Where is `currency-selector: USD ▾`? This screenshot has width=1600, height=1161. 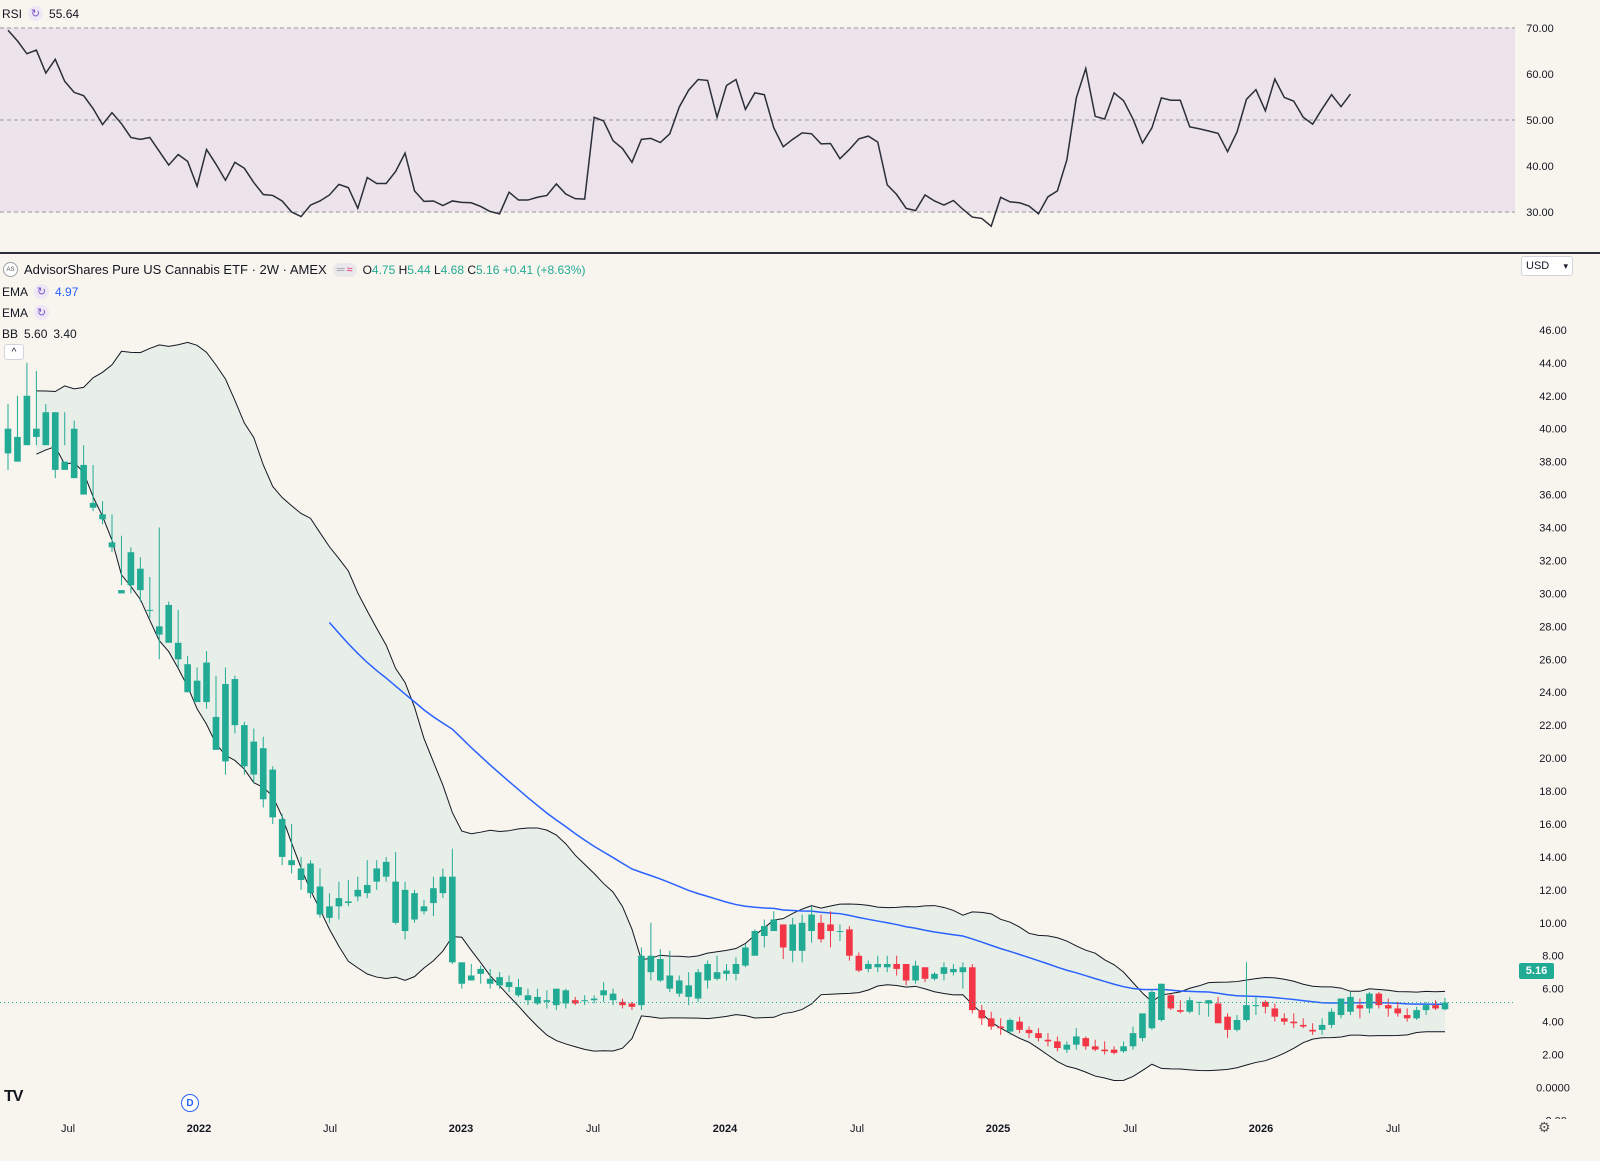
currency-selector: USD ▾ is located at coordinates (1547, 266).